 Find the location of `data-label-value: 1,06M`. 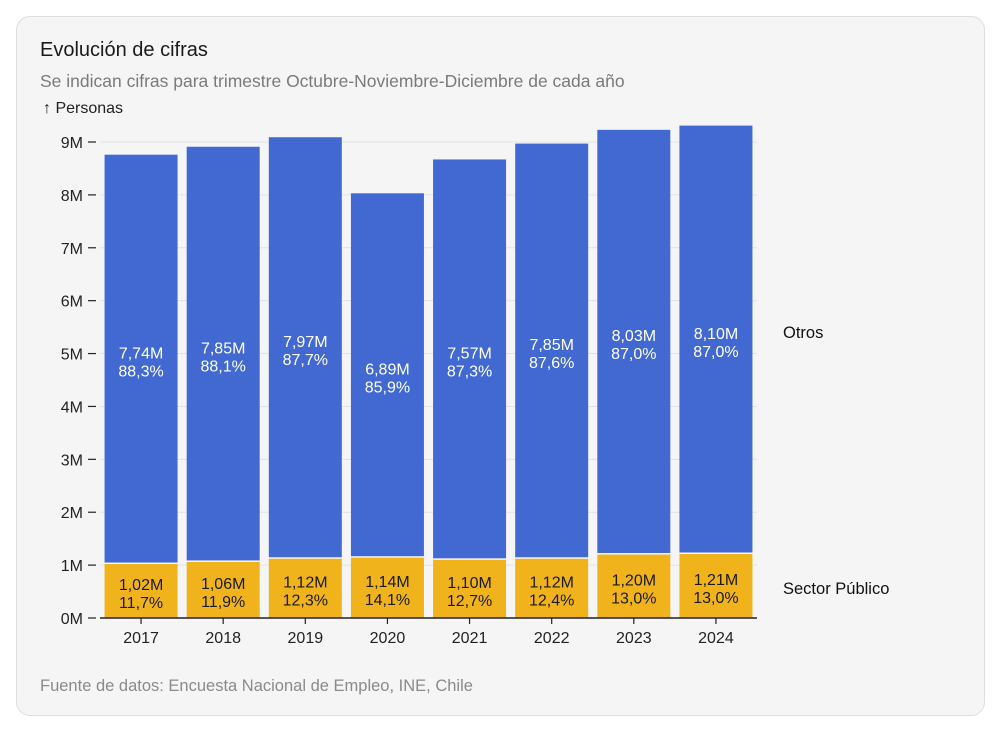

data-label-value: 1,06M is located at coordinates (223, 584).